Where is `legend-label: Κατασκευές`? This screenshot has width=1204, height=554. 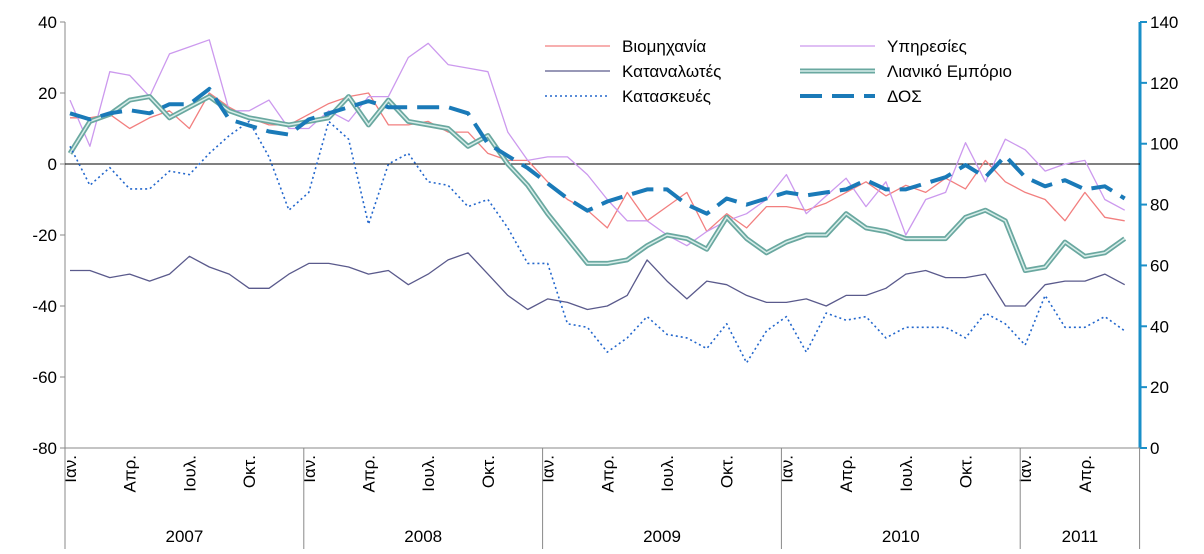
legend-label: Κατασκευές is located at coordinates (666, 96).